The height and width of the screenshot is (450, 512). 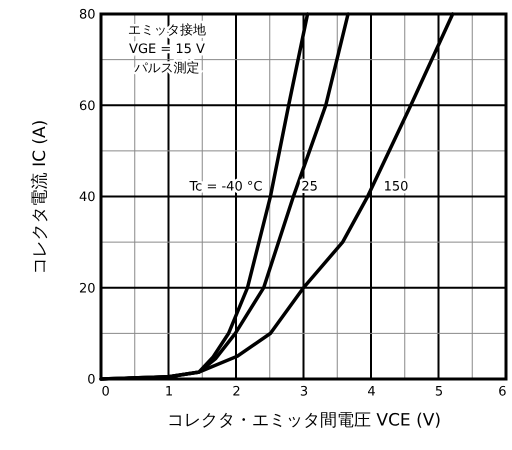 I want to click on y-tick-label: 40, so click(x=87, y=197).